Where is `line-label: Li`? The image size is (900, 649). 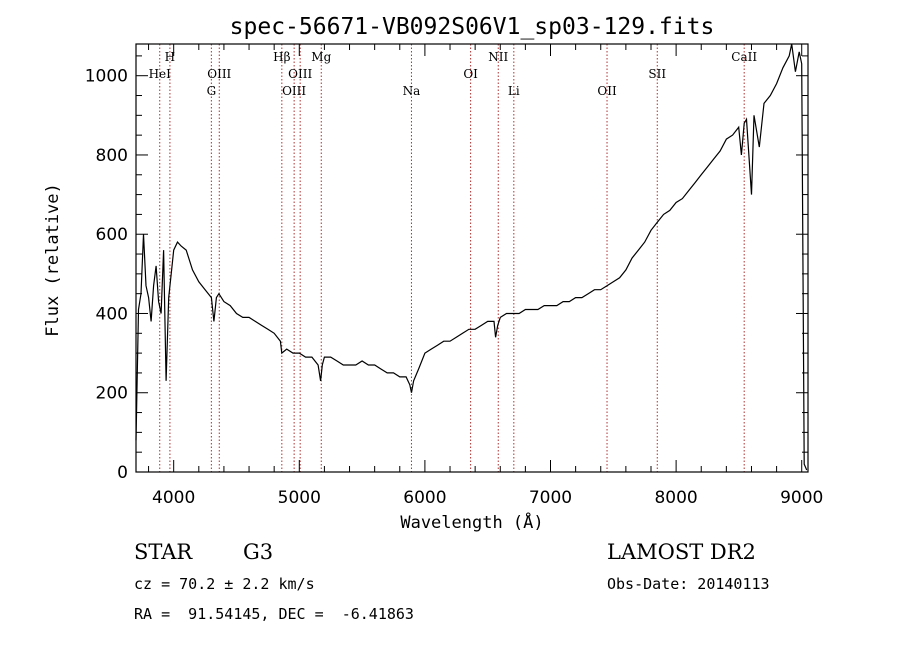 line-label: Li is located at coordinates (514, 91).